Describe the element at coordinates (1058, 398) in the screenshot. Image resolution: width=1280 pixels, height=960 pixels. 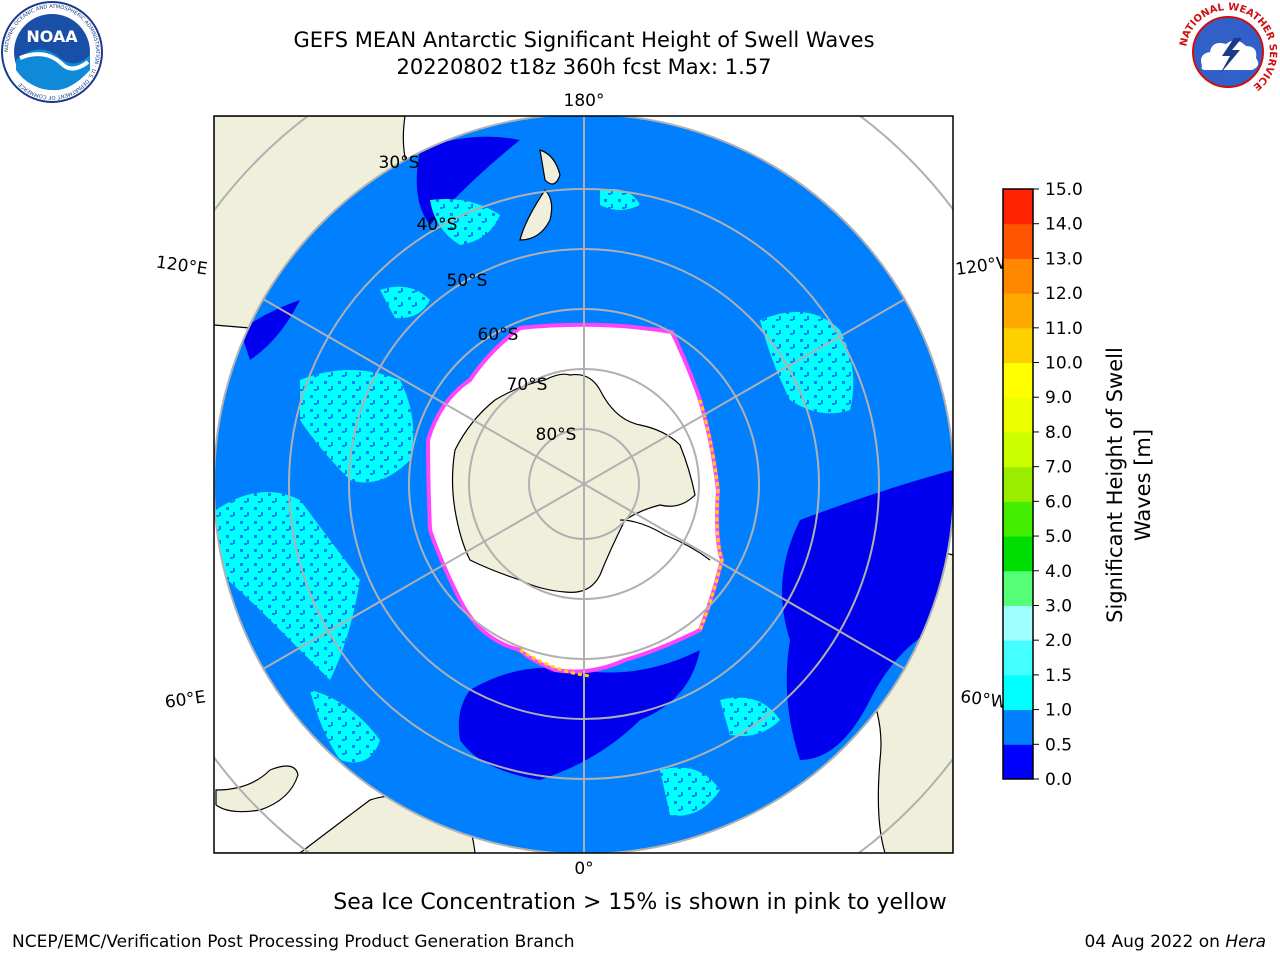
I see `colorbar-tick-label: 9.0` at that location.